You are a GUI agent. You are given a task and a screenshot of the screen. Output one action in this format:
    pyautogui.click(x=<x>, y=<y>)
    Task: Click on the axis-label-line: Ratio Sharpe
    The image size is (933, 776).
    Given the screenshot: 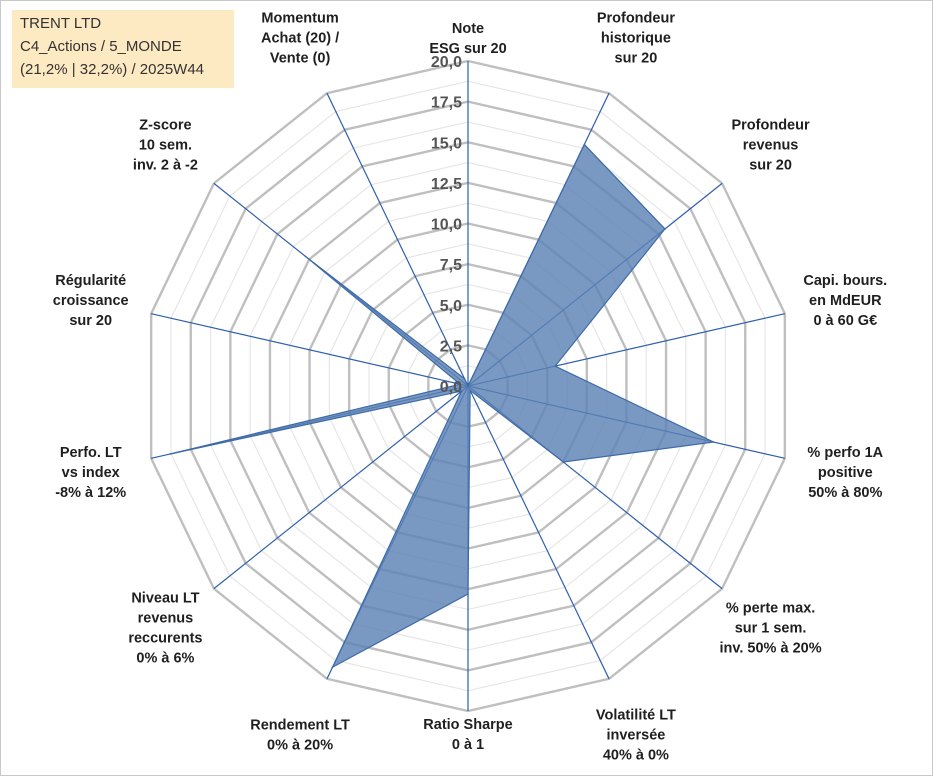 What is the action you would take?
    pyautogui.click(x=467, y=725)
    